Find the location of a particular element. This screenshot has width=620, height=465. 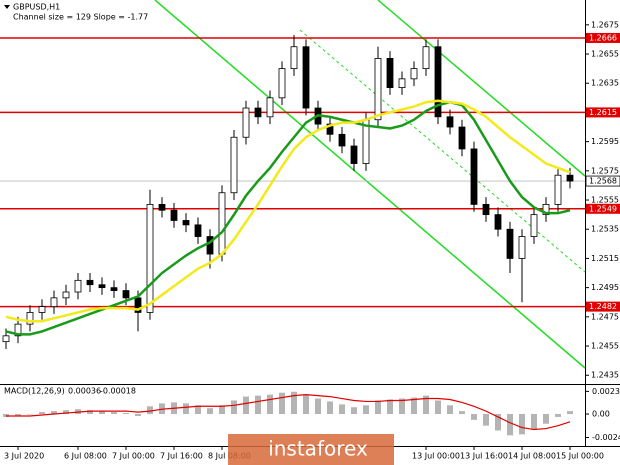

y-tick-label: 1.2455 is located at coordinates (605, 346).